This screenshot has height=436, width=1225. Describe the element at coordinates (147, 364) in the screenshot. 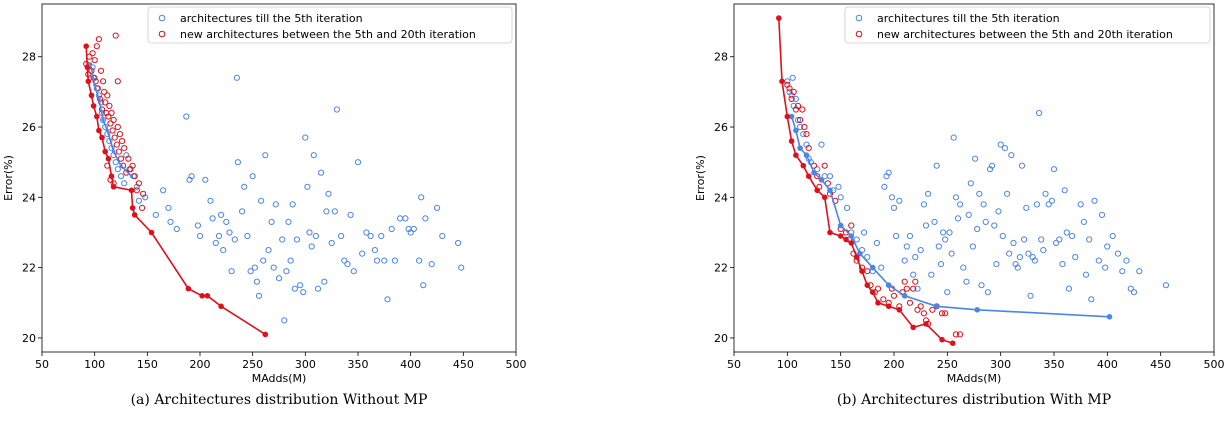

I see `x-tick-label: 150` at that location.